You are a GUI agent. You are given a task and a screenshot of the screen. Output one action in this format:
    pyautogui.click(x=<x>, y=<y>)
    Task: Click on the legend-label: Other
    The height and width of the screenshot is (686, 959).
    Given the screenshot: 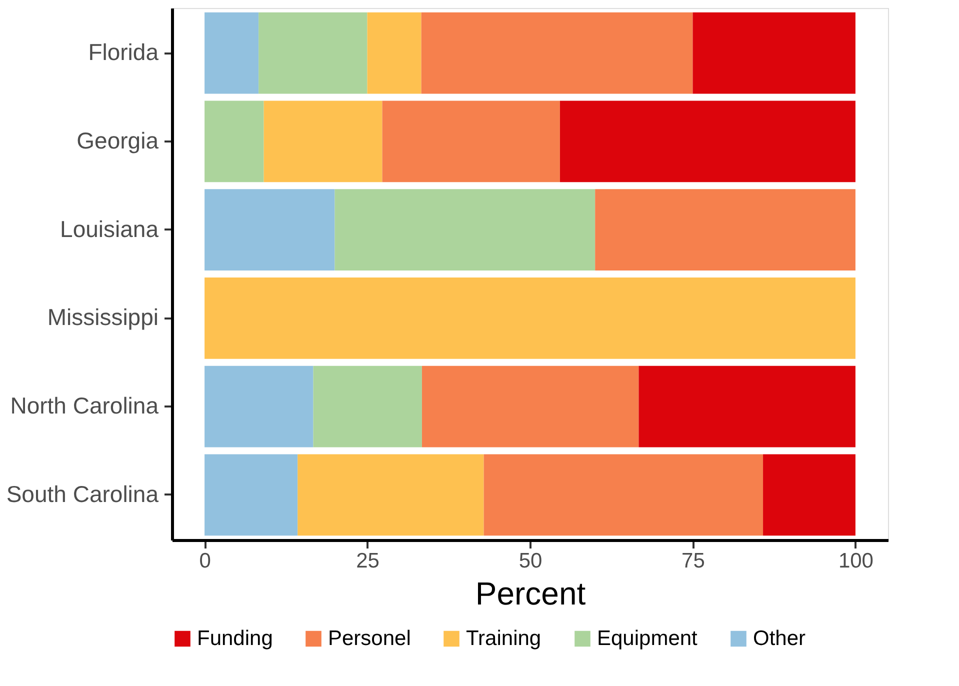 What is the action you would take?
    pyautogui.click(x=779, y=638)
    